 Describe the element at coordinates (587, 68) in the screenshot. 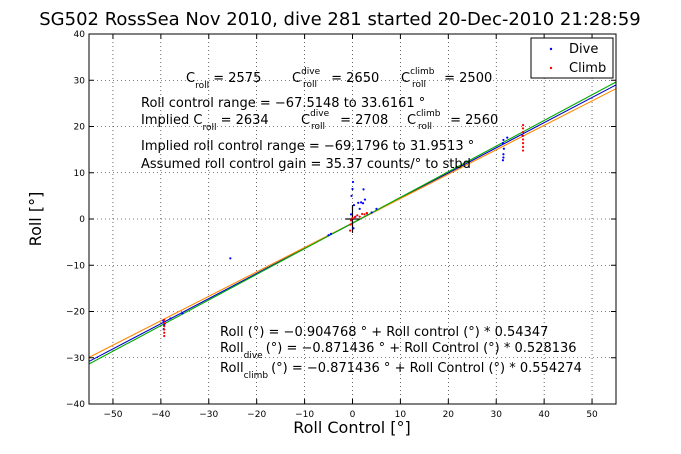

I see `legend-label-climb: Climb` at that location.